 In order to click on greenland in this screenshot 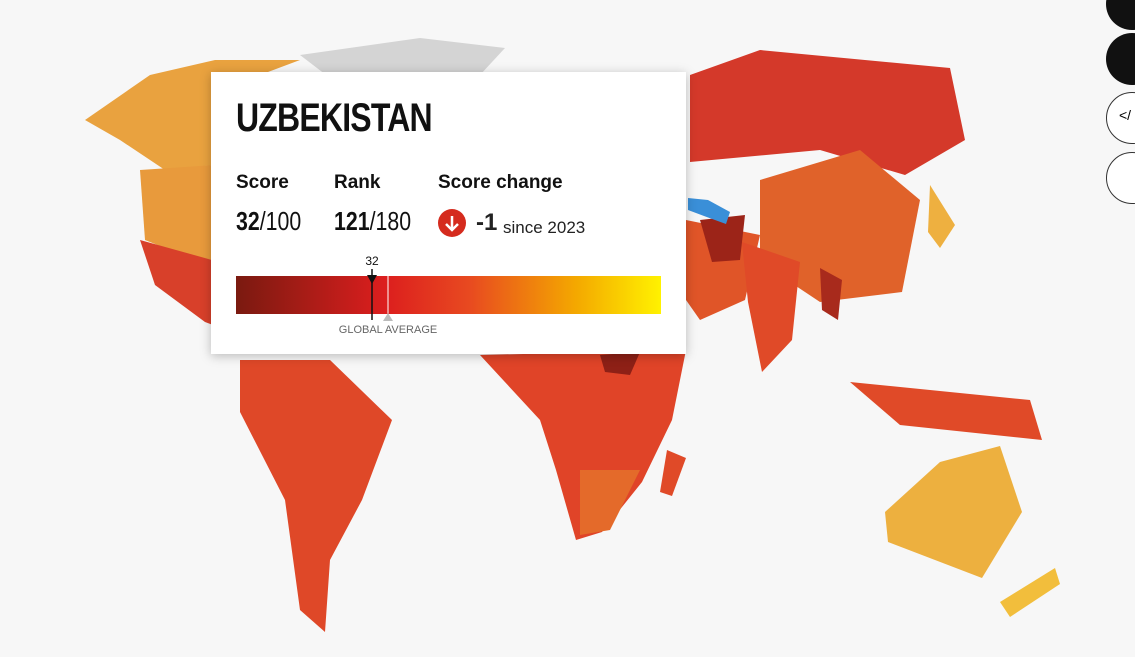, I will do `click(402, 58)`.